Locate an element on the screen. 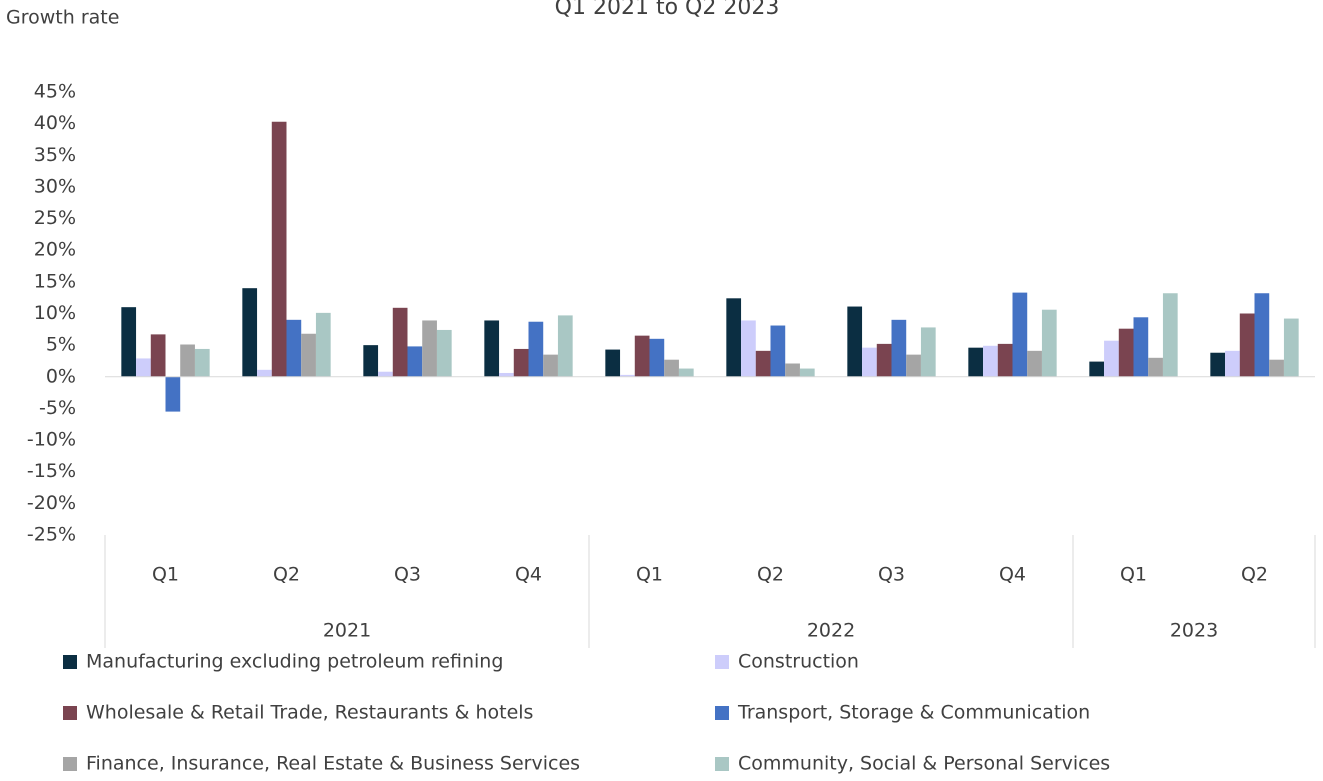  y-tick-label: 30% is located at coordinates (55, 186).